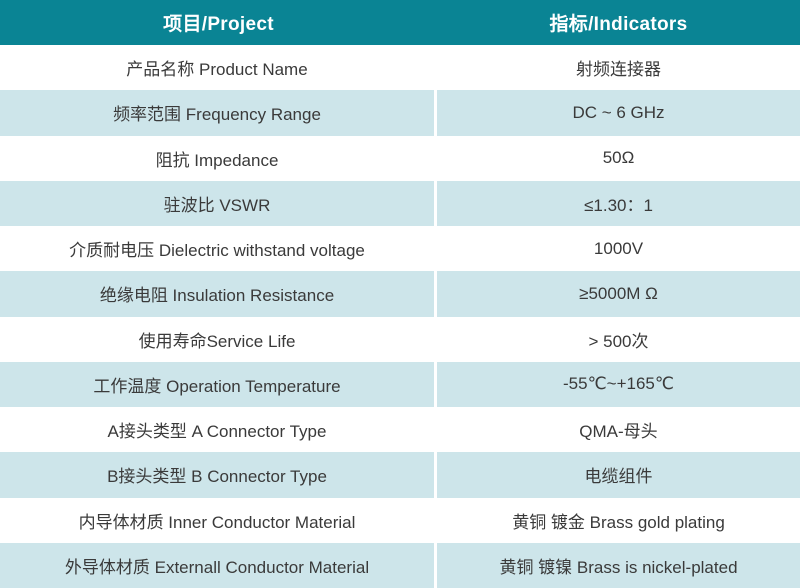  Describe the element at coordinates (618, 24) in the screenshot. I see `header-indicators-column: 指标/Indicators` at that location.